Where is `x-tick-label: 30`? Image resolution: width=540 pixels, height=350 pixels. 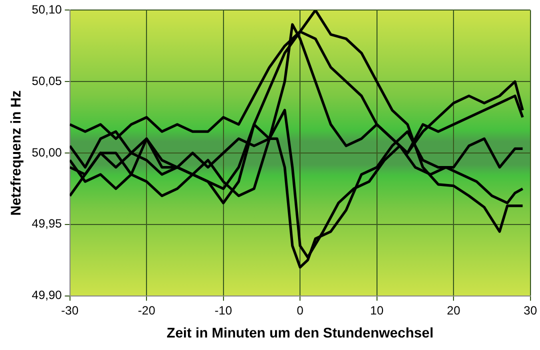
x-tick-label: 30 is located at coordinates (531, 310).